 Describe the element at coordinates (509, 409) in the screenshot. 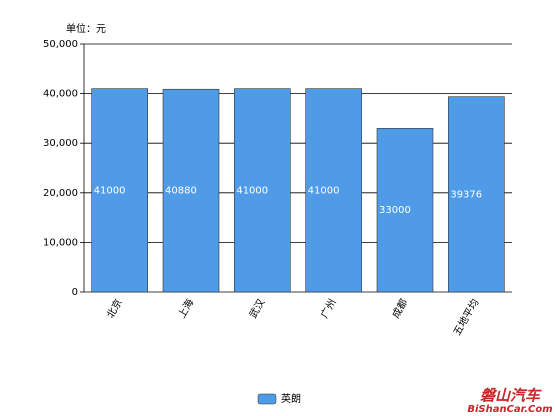

I see `watermark: BiShanCar.Com` at that location.